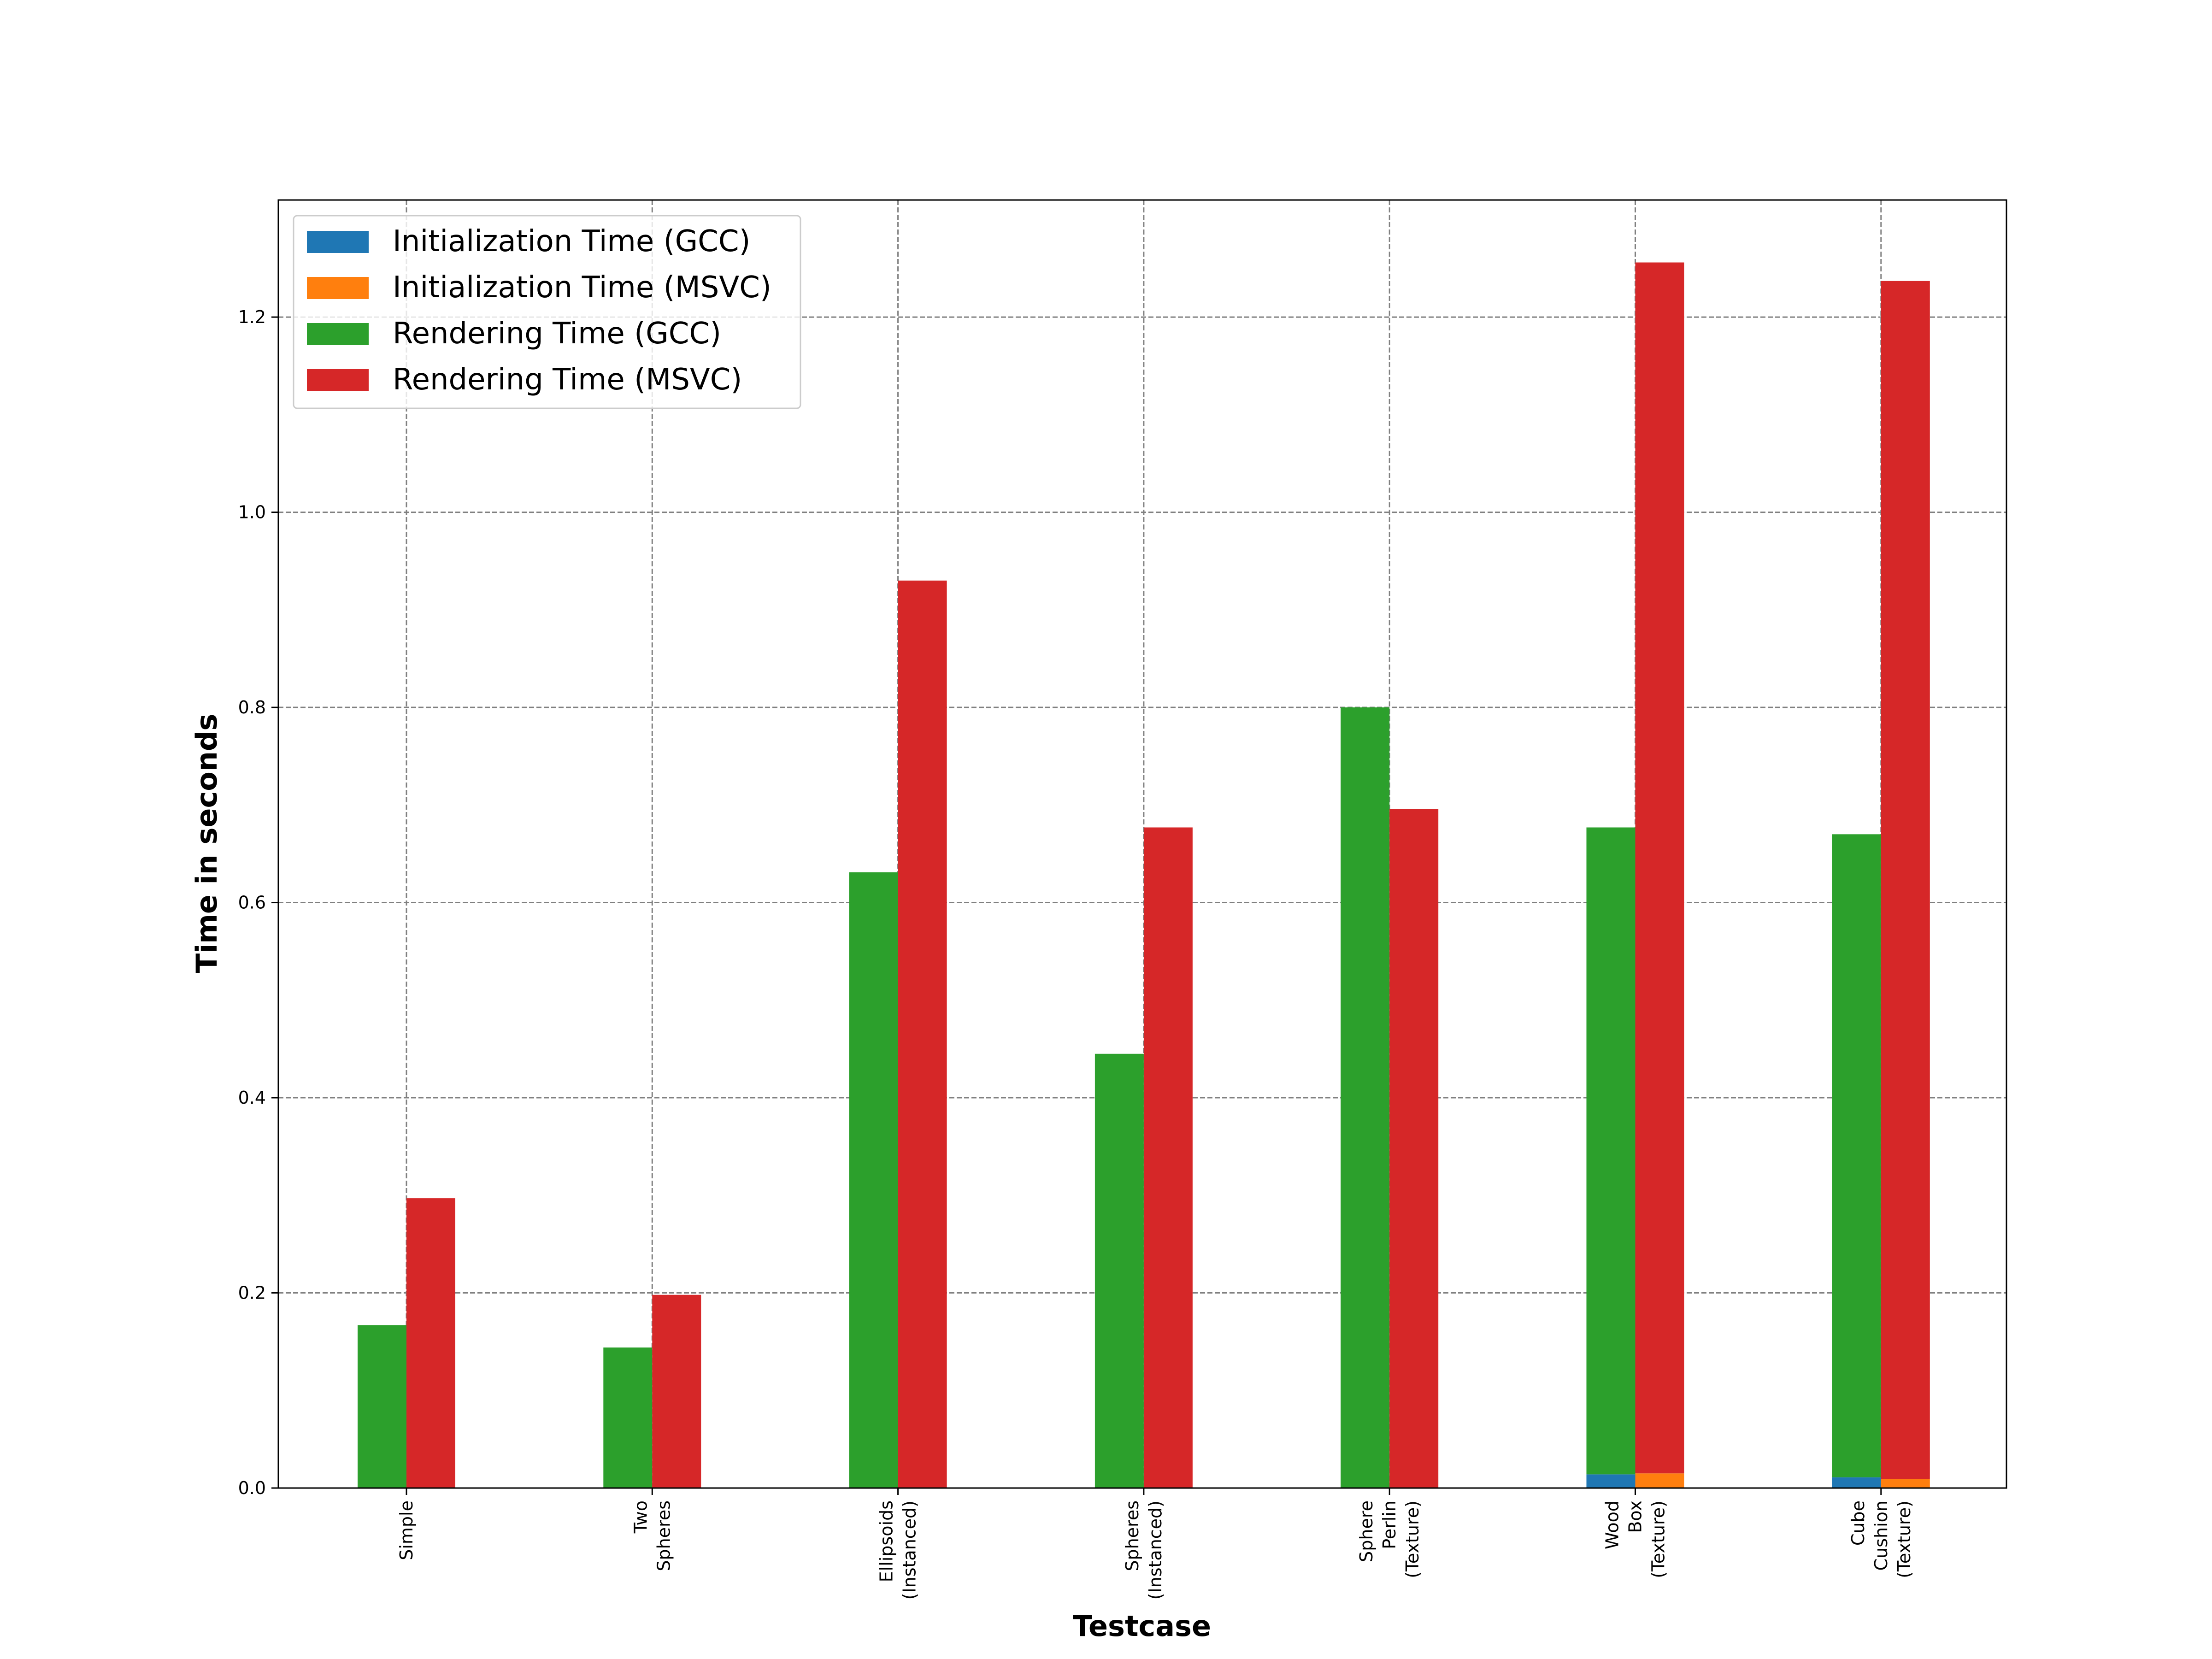 This screenshot has width=2212, height=1659. I want to click on y-tick-label: 0.2, so click(252, 1293).